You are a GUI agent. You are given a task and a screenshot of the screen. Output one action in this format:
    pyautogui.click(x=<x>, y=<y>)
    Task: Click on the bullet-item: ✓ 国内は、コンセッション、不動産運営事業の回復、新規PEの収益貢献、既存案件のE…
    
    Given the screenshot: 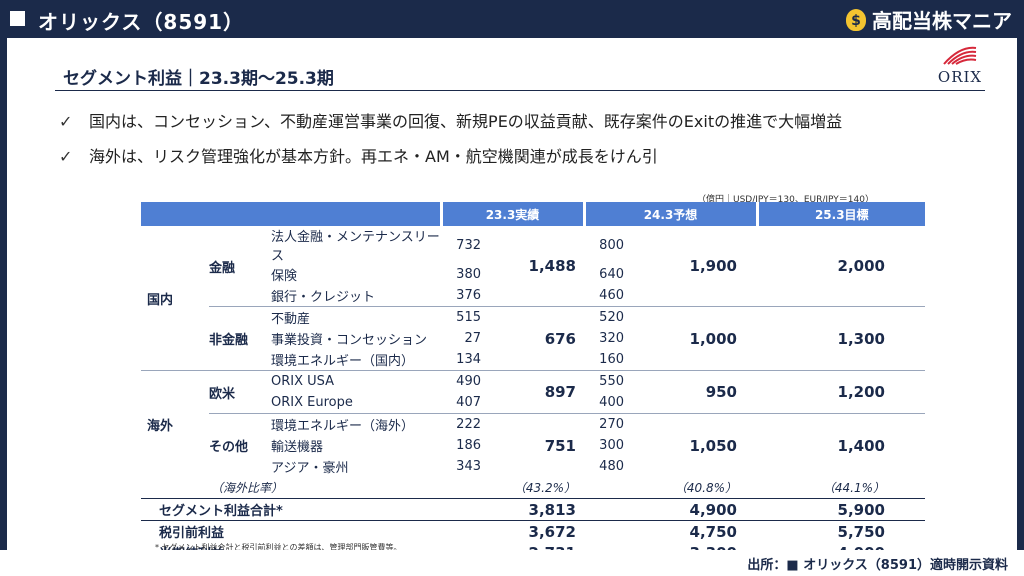 What is the action you would take?
    pyautogui.click(x=450, y=120)
    